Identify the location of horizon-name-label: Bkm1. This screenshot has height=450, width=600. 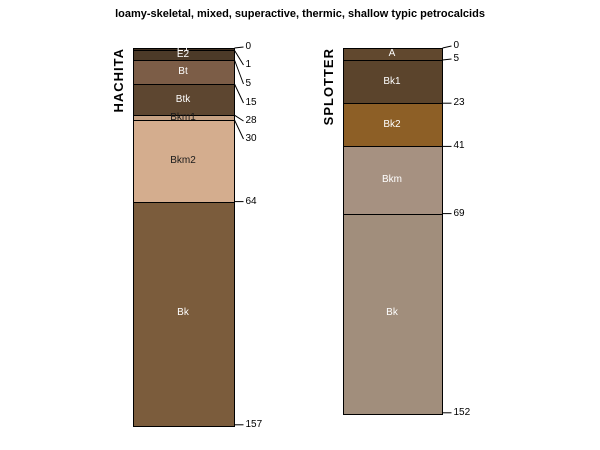
(183, 117).